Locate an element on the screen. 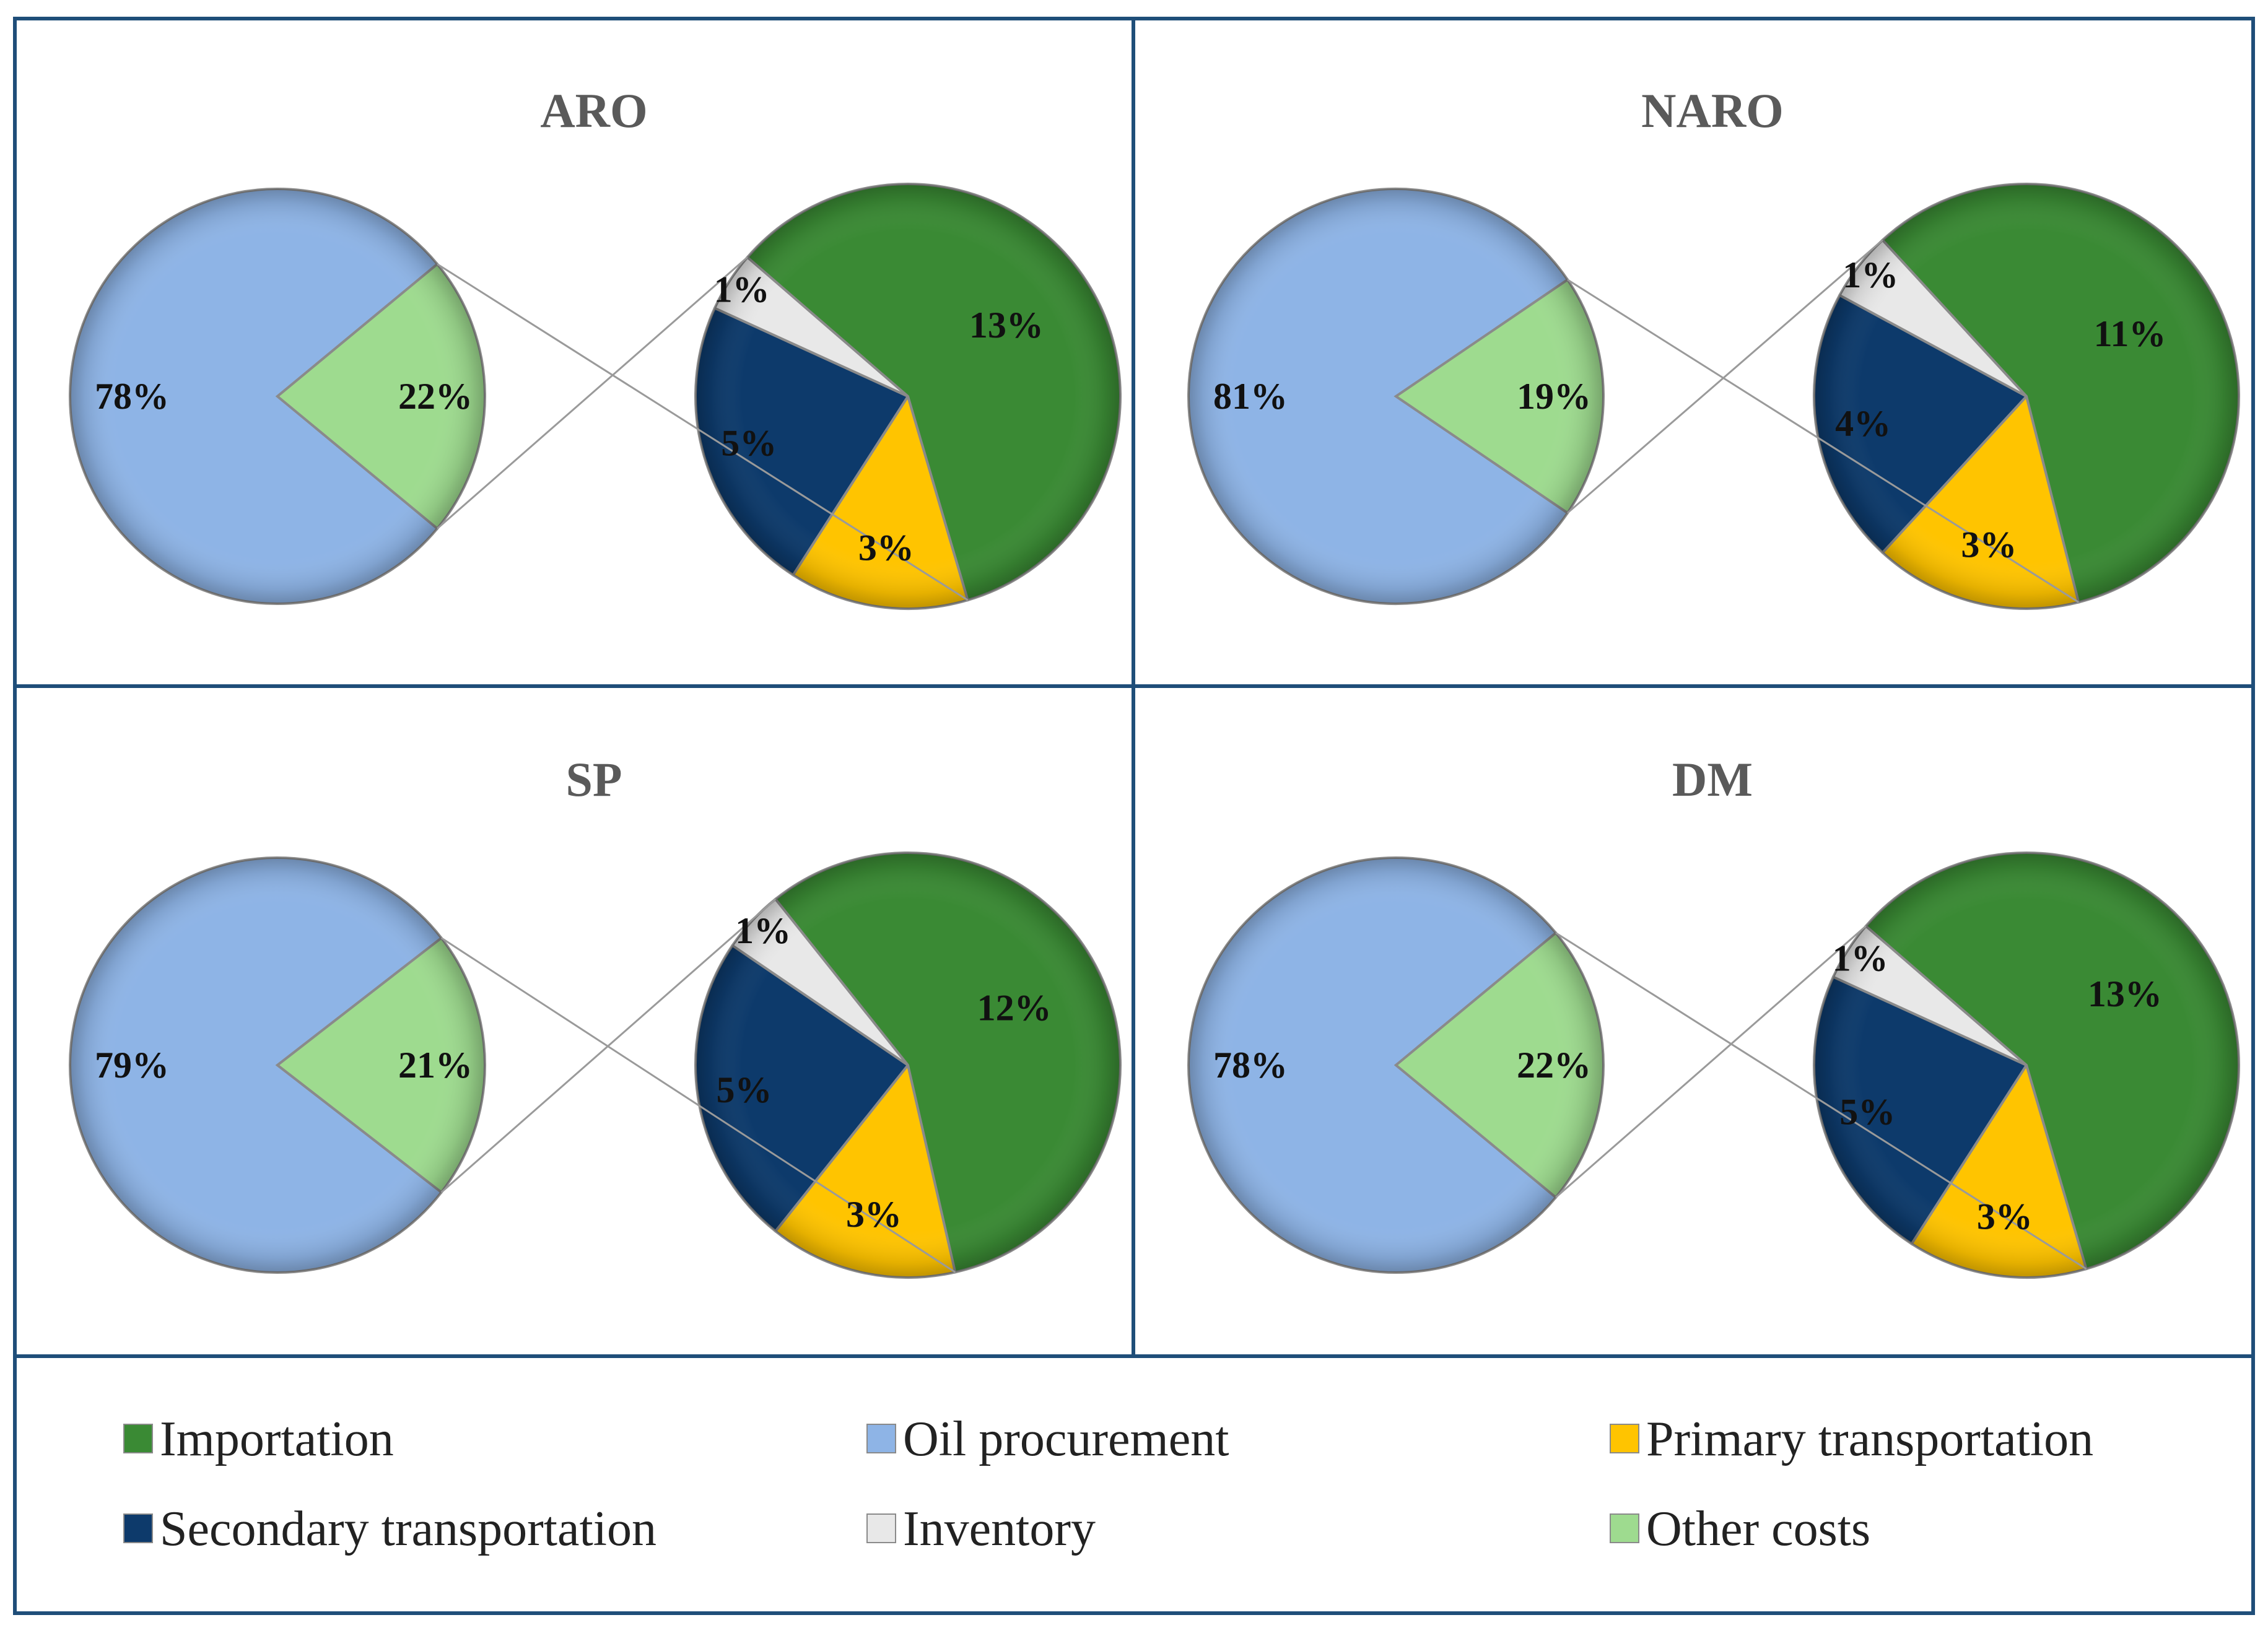 This screenshot has width=2268, height=1633. legend-item-secondary-transportation: Secondary transportation is located at coordinates (389, 1529).